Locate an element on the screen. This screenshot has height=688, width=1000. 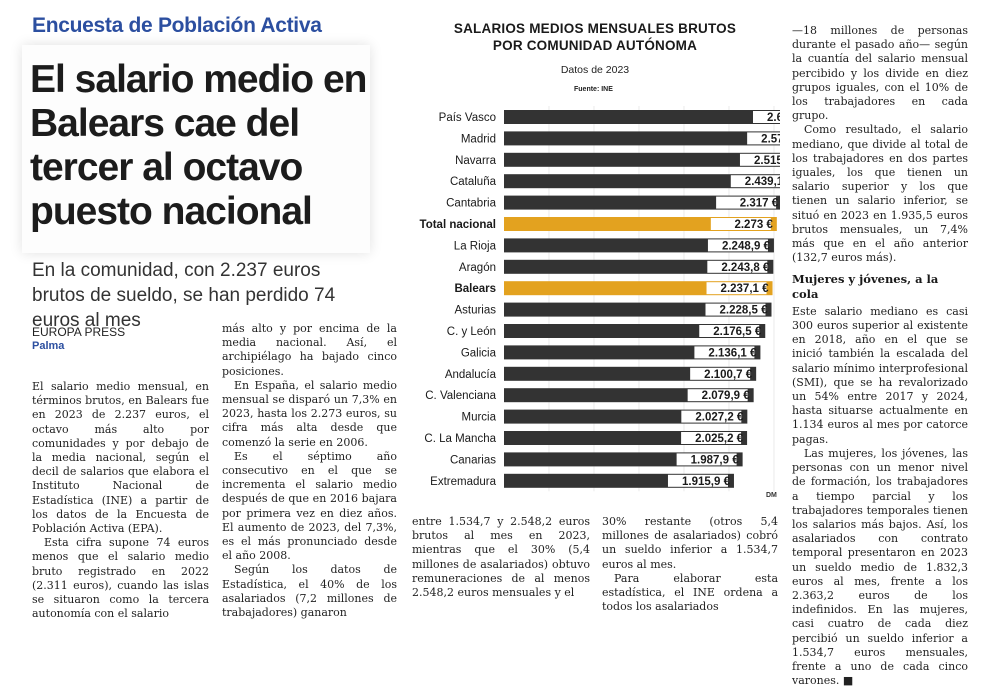
chart-title-line-1: SALARIOS MEDIOS MENSUALES BRUTOS is located at coordinates (595, 28).